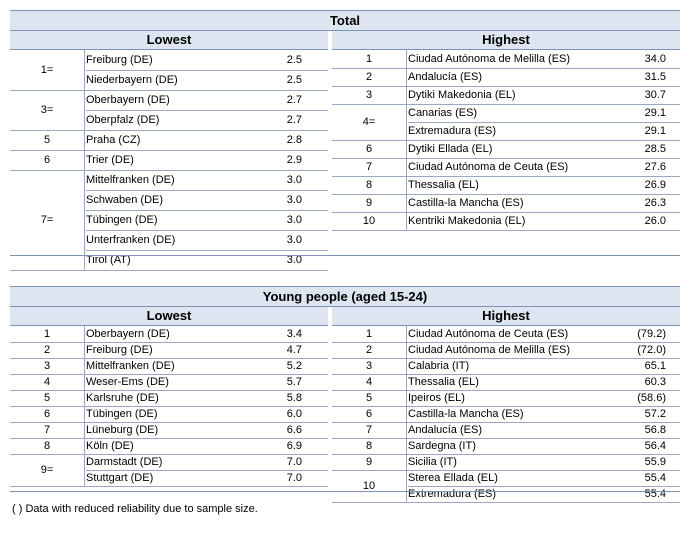 The height and width of the screenshot is (535, 692). I want to click on table-row: Extremadura (ES) 55.4, so click(506, 494).